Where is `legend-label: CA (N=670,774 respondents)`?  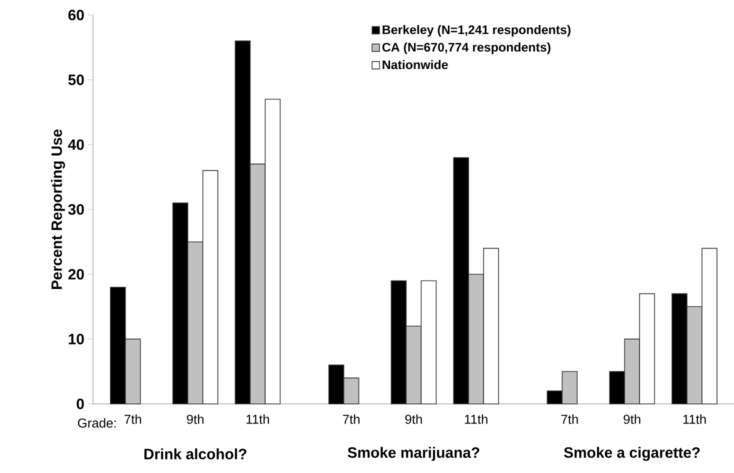
legend-label: CA (N=670,774 respondents) is located at coordinates (466, 48).